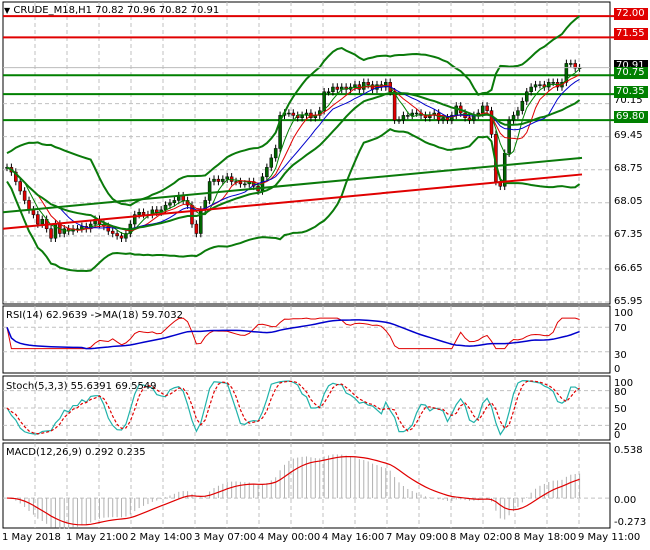 This screenshot has height=550, width=650. I want to click on rsi-tick: 100, so click(624, 313).